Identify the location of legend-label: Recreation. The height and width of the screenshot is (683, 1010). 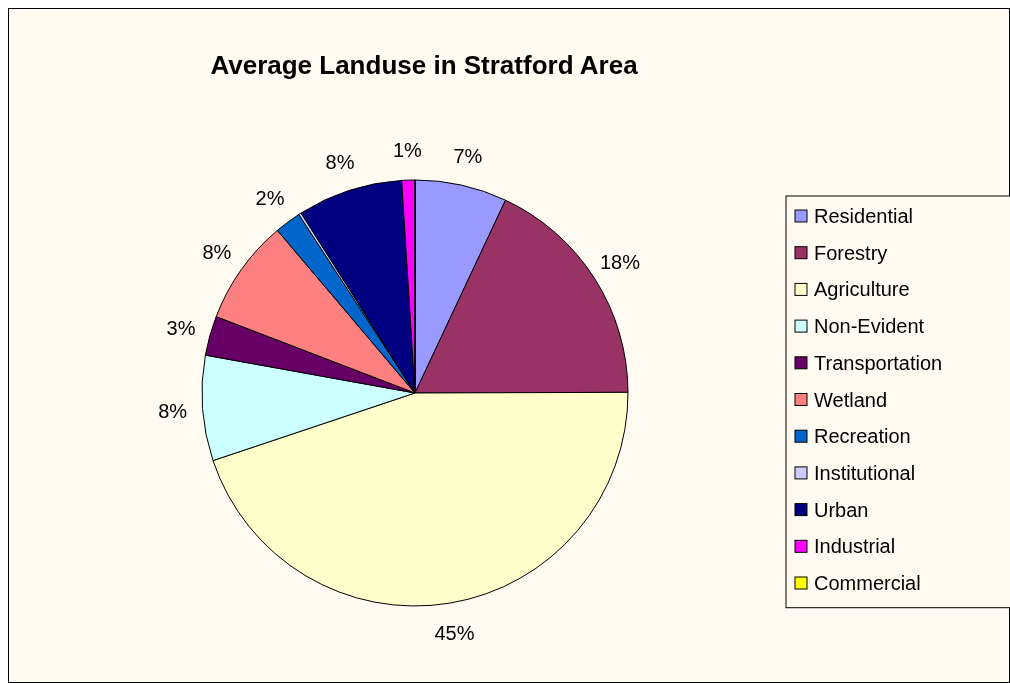
(862, 436).